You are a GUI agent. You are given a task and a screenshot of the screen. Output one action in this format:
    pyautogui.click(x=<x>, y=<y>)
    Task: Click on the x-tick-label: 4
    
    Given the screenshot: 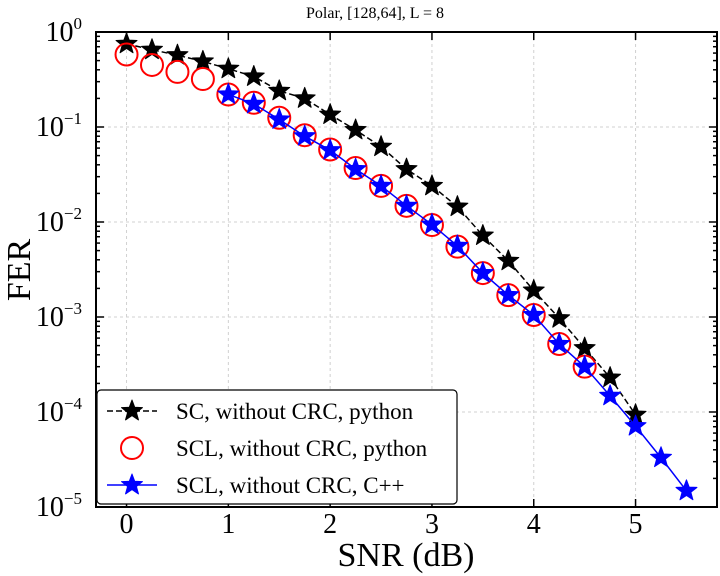 What is the action you would take?
    pyautogui.click(x=534, y=524)
    